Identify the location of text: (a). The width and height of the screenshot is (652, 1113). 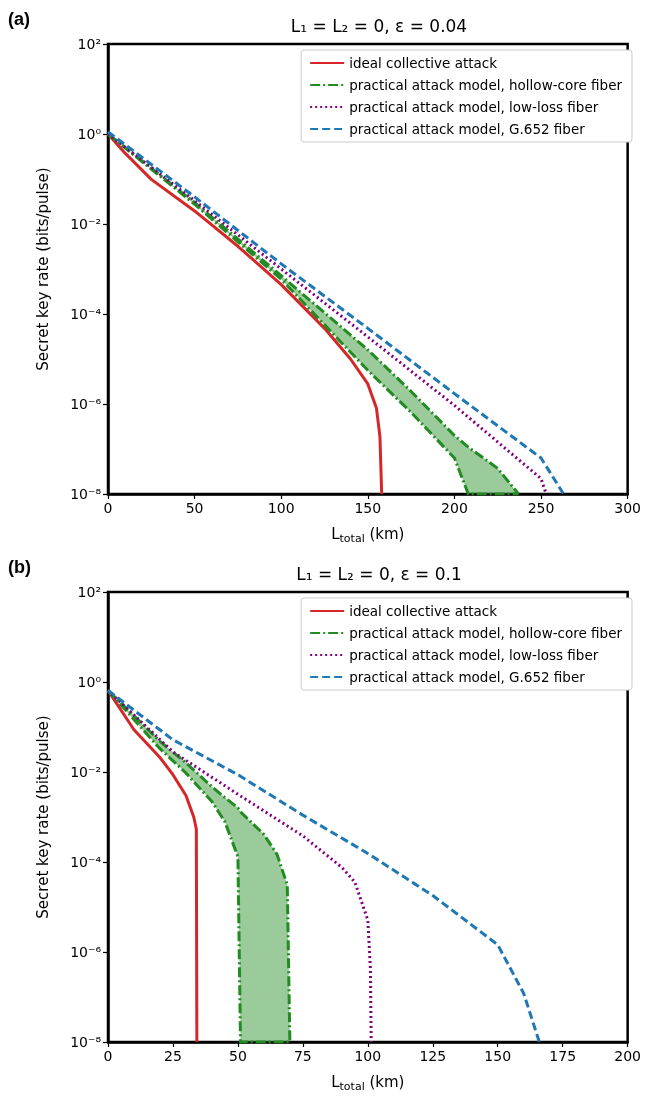
(19, 19).